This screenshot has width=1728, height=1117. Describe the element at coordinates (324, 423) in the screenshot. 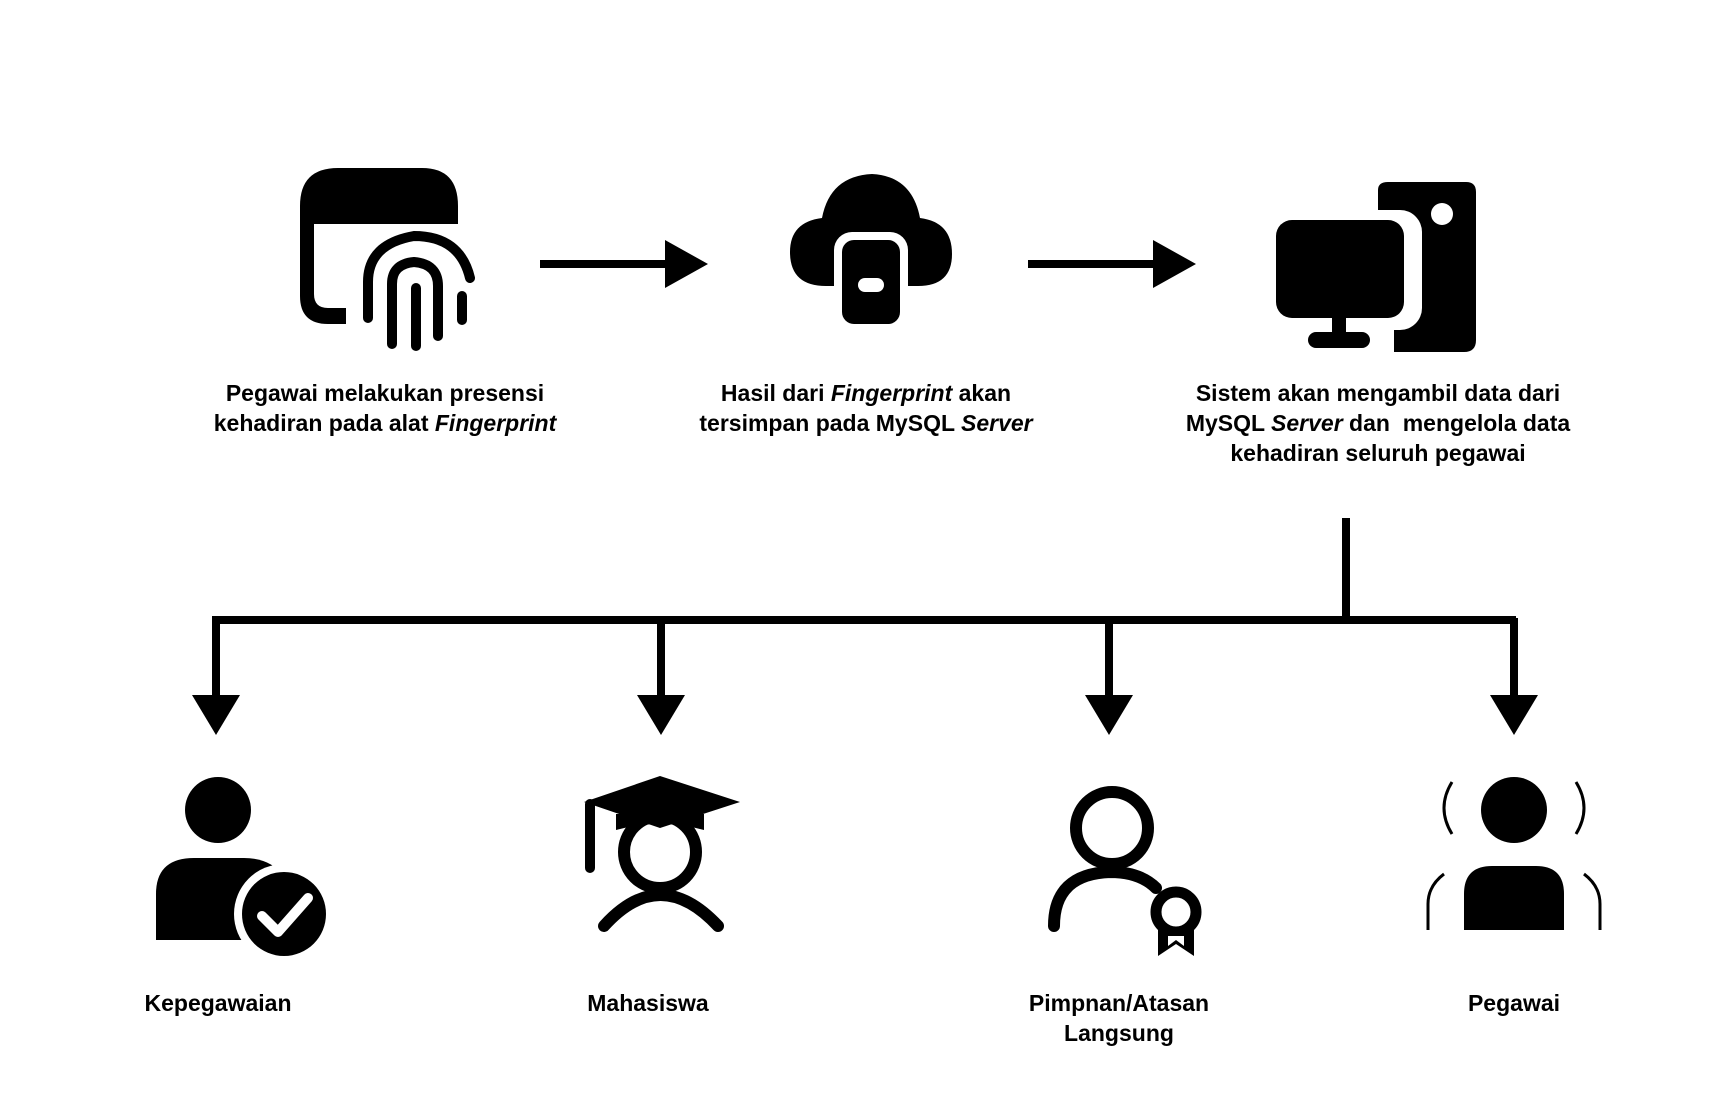

I see `step1-caption-line2-text: kehadiran pada alat` at that location.